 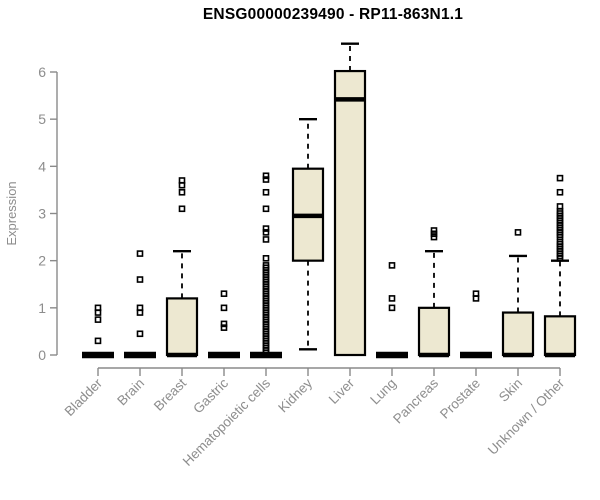 I want to click on y-tick-label: 3, so click(x=42, y=214).